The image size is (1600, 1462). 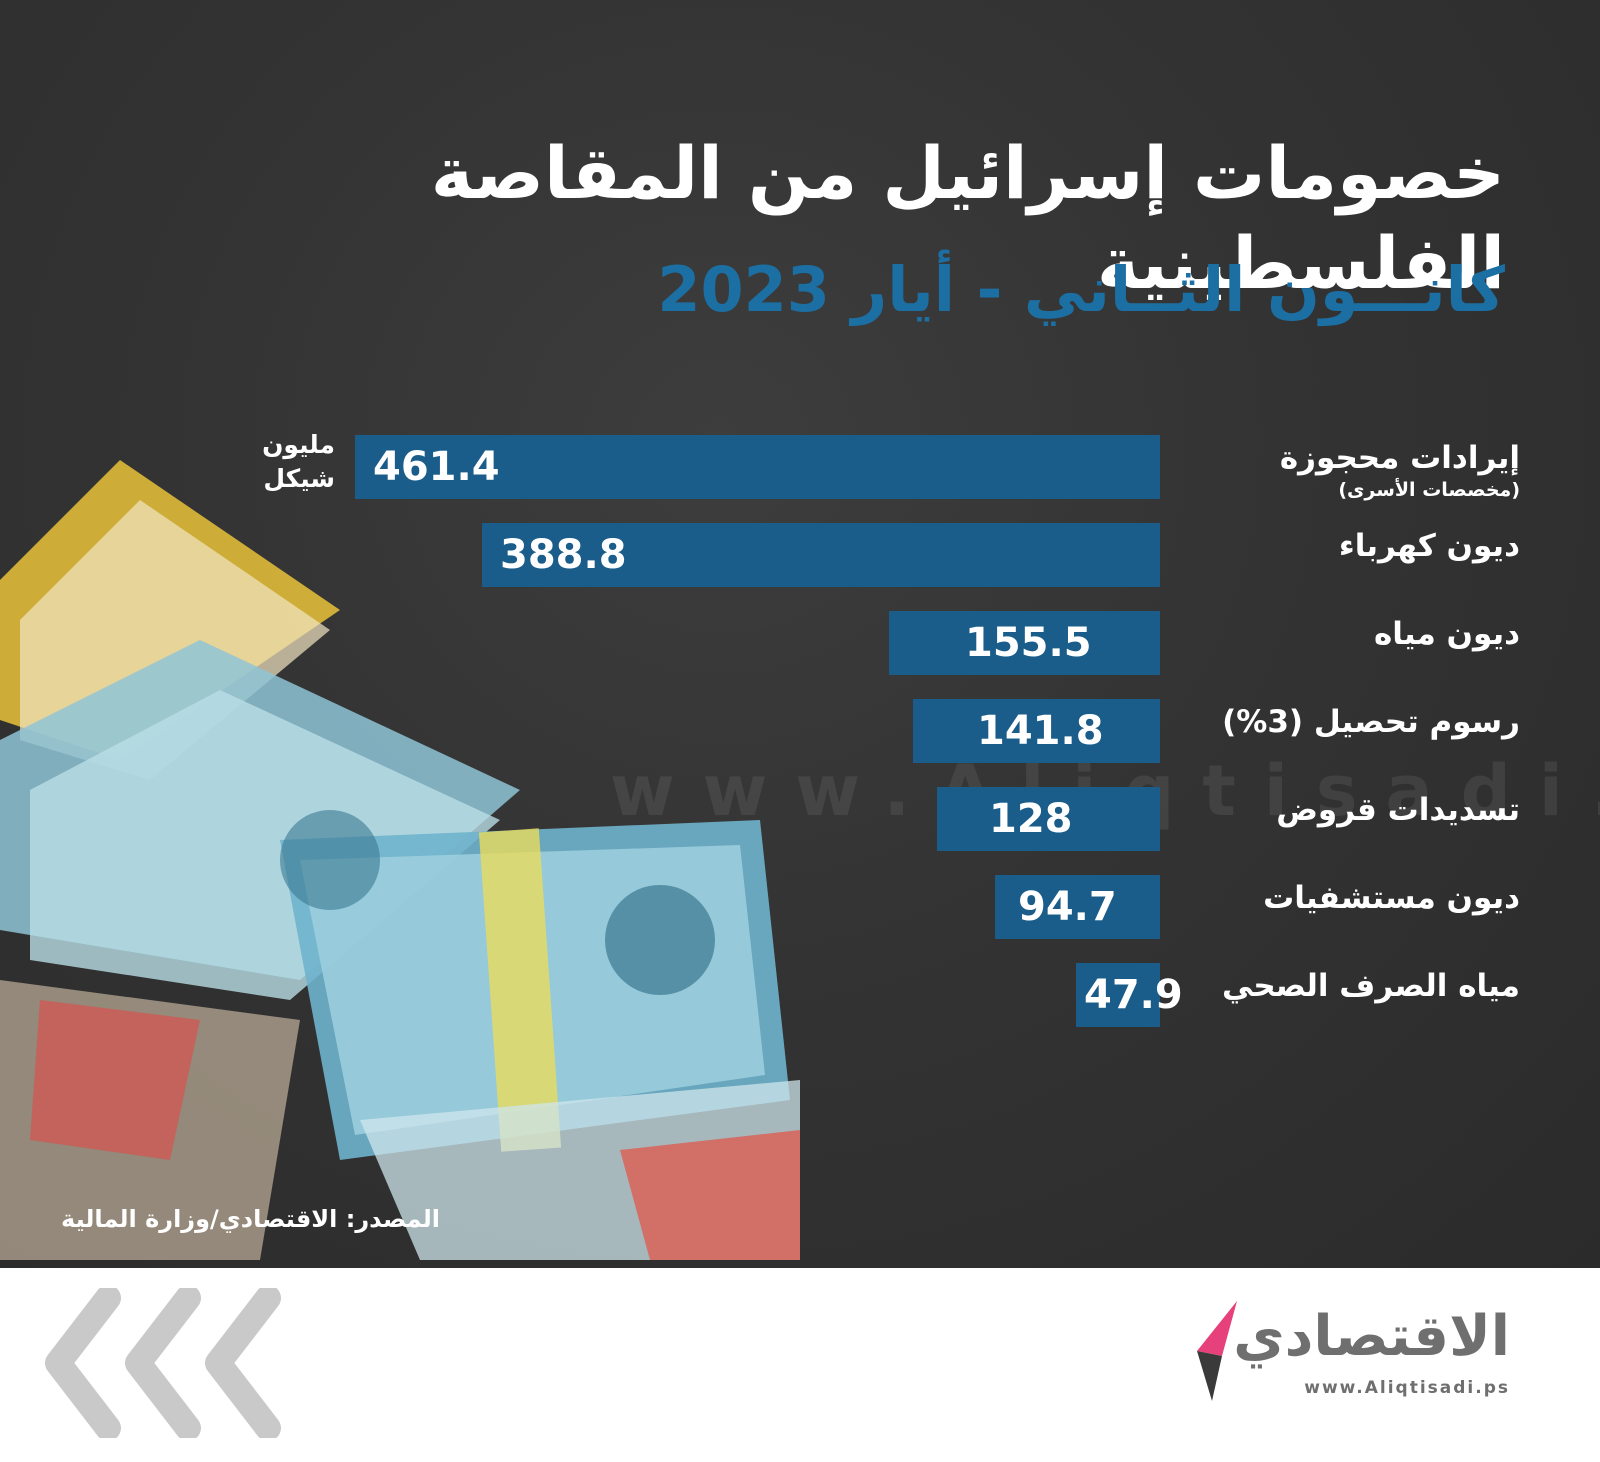 I want to click on brand-logo: الاقتصادي www.Aliqtisadi.ps, so click(x=1310, y=1366).